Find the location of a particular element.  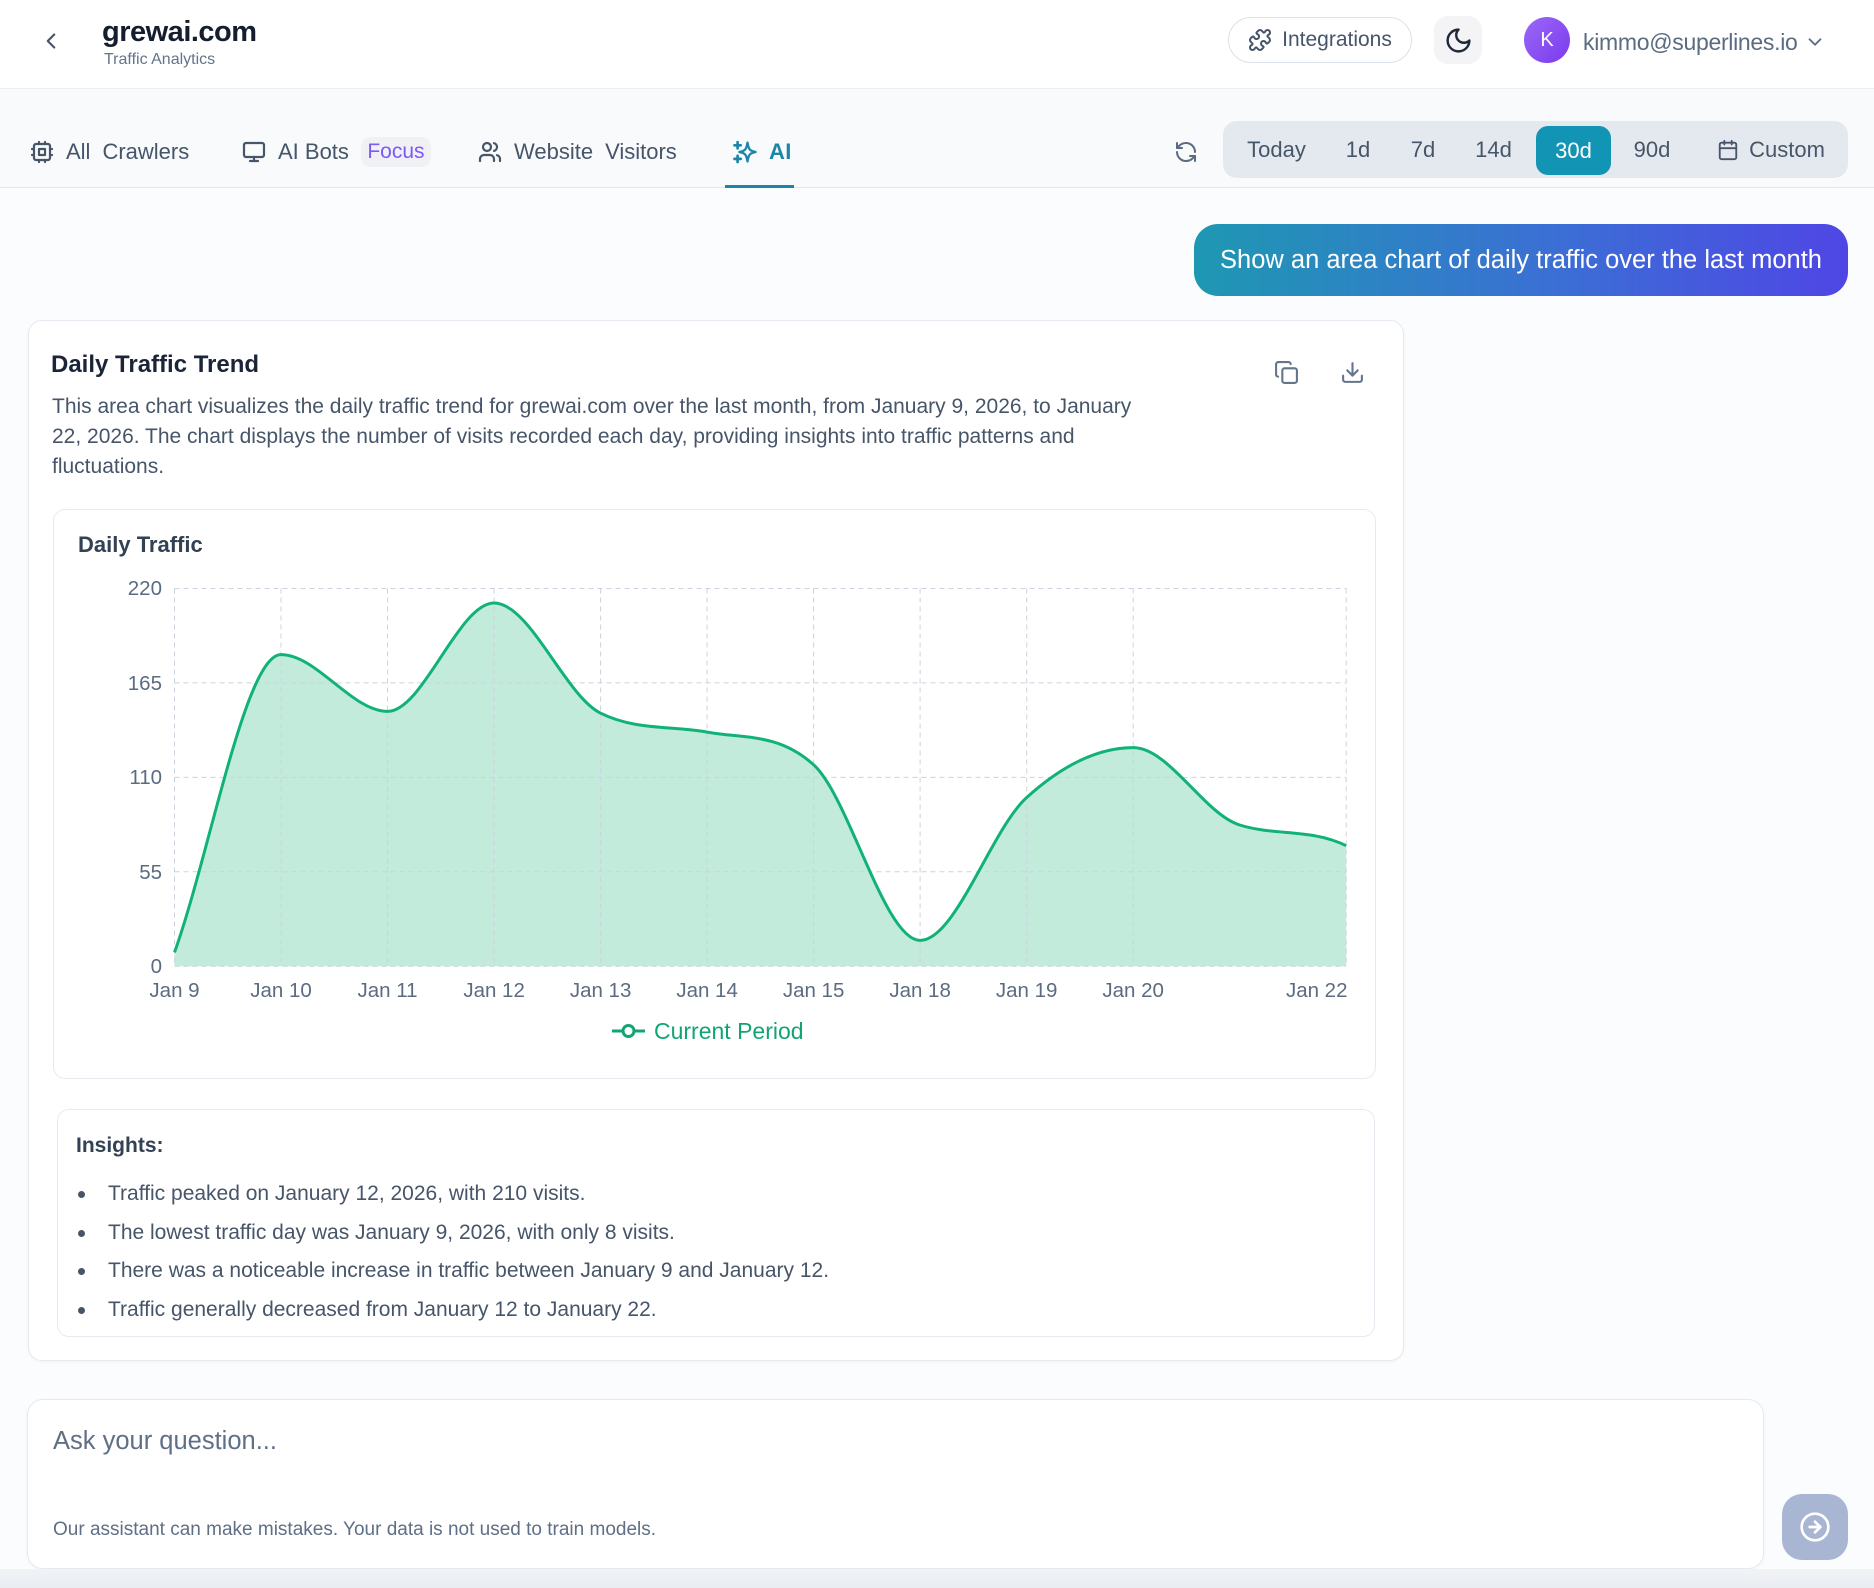

svg-text: Jan 11 is located at coordinates (387, 990).